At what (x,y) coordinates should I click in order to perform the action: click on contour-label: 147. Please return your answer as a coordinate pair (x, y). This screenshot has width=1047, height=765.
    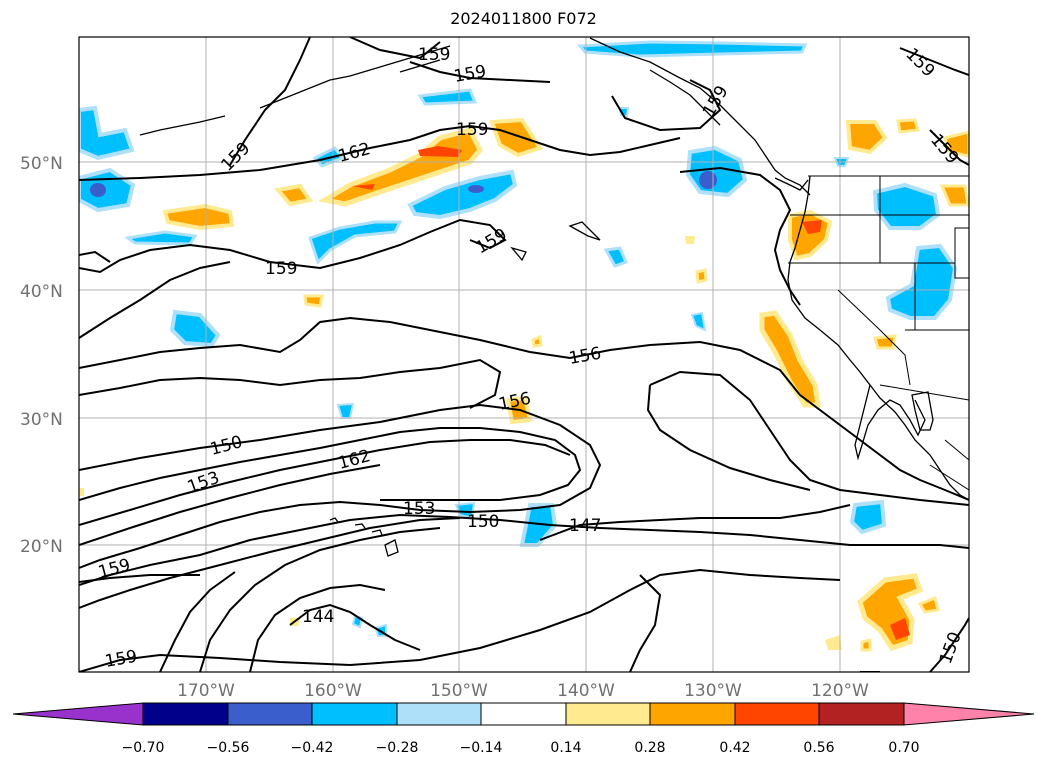
    Looking at the image, I should click on (585, 526).